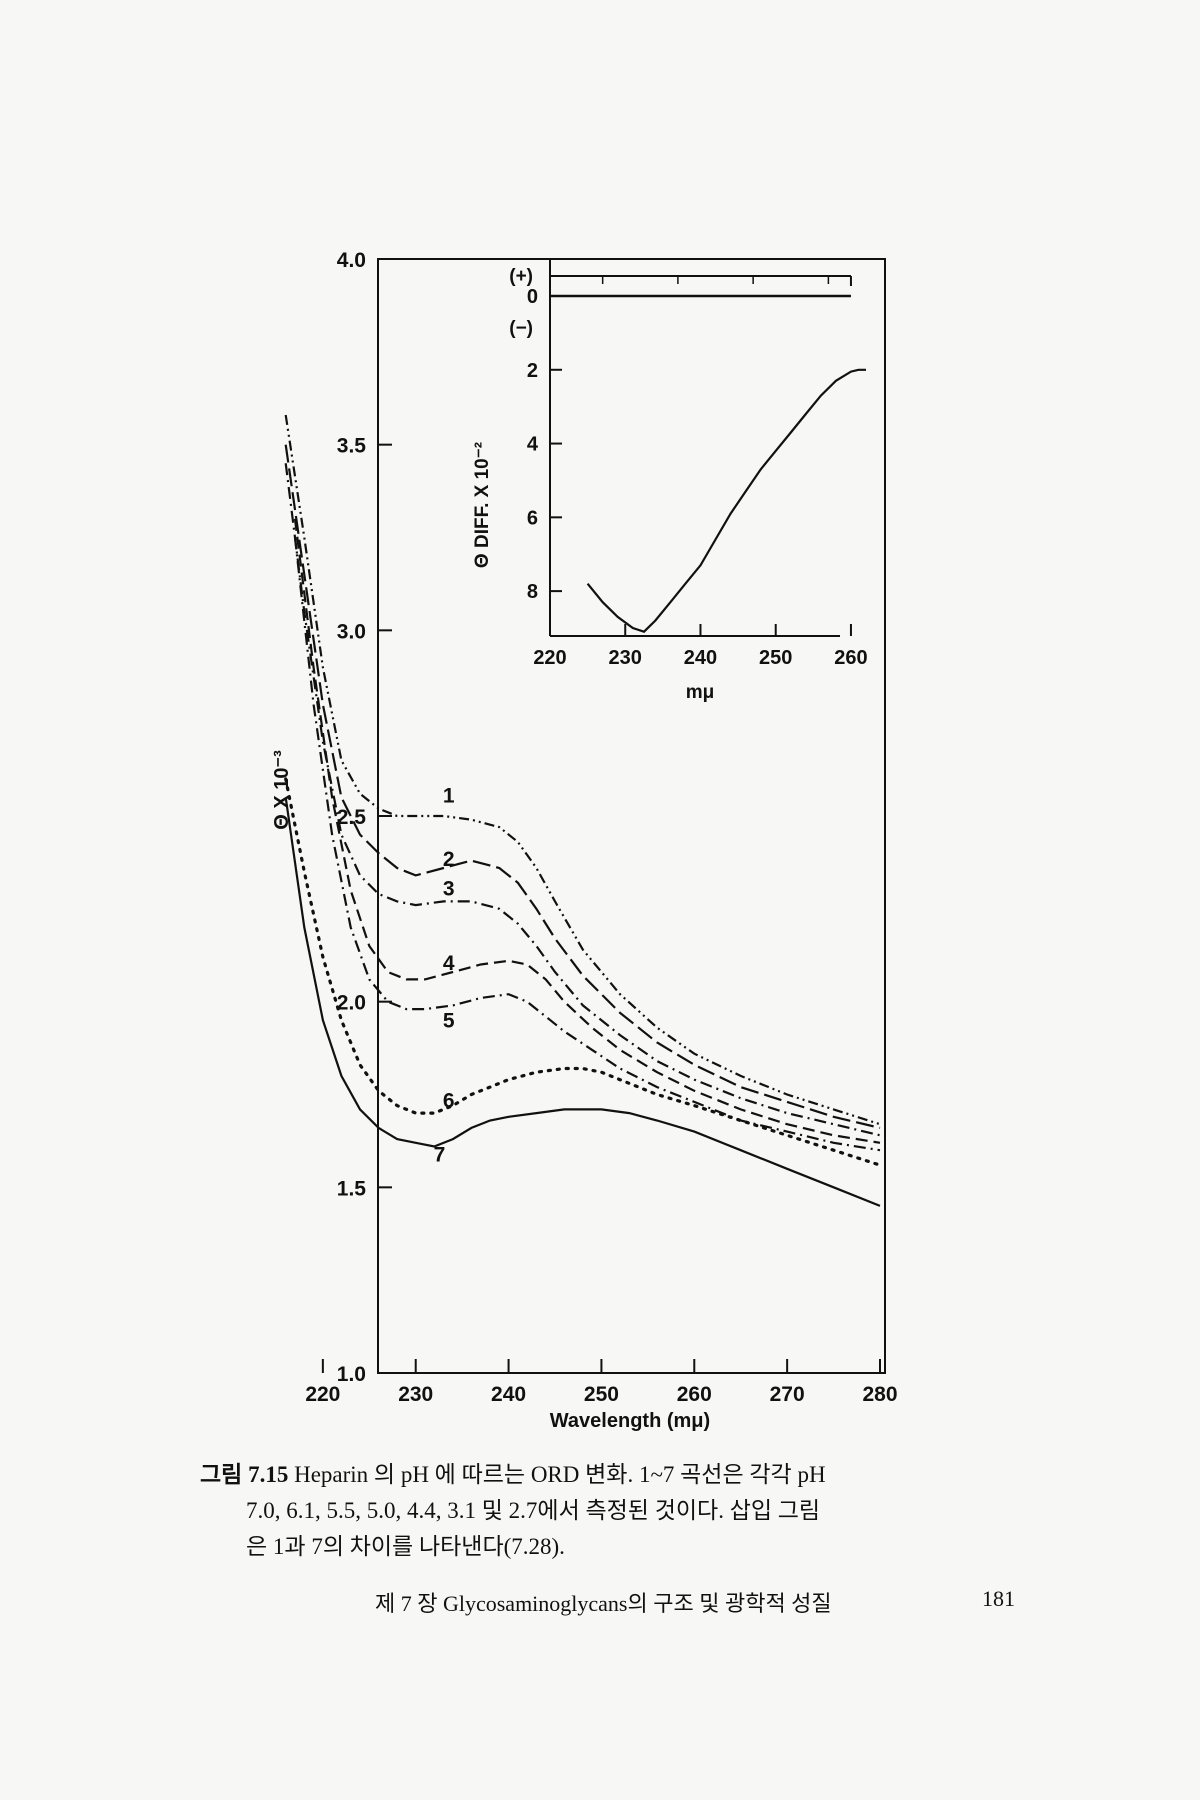  Describe the element at coordinates (322, 1394) in the screenshot. I see `main-x-tick-label: 220` at that location.